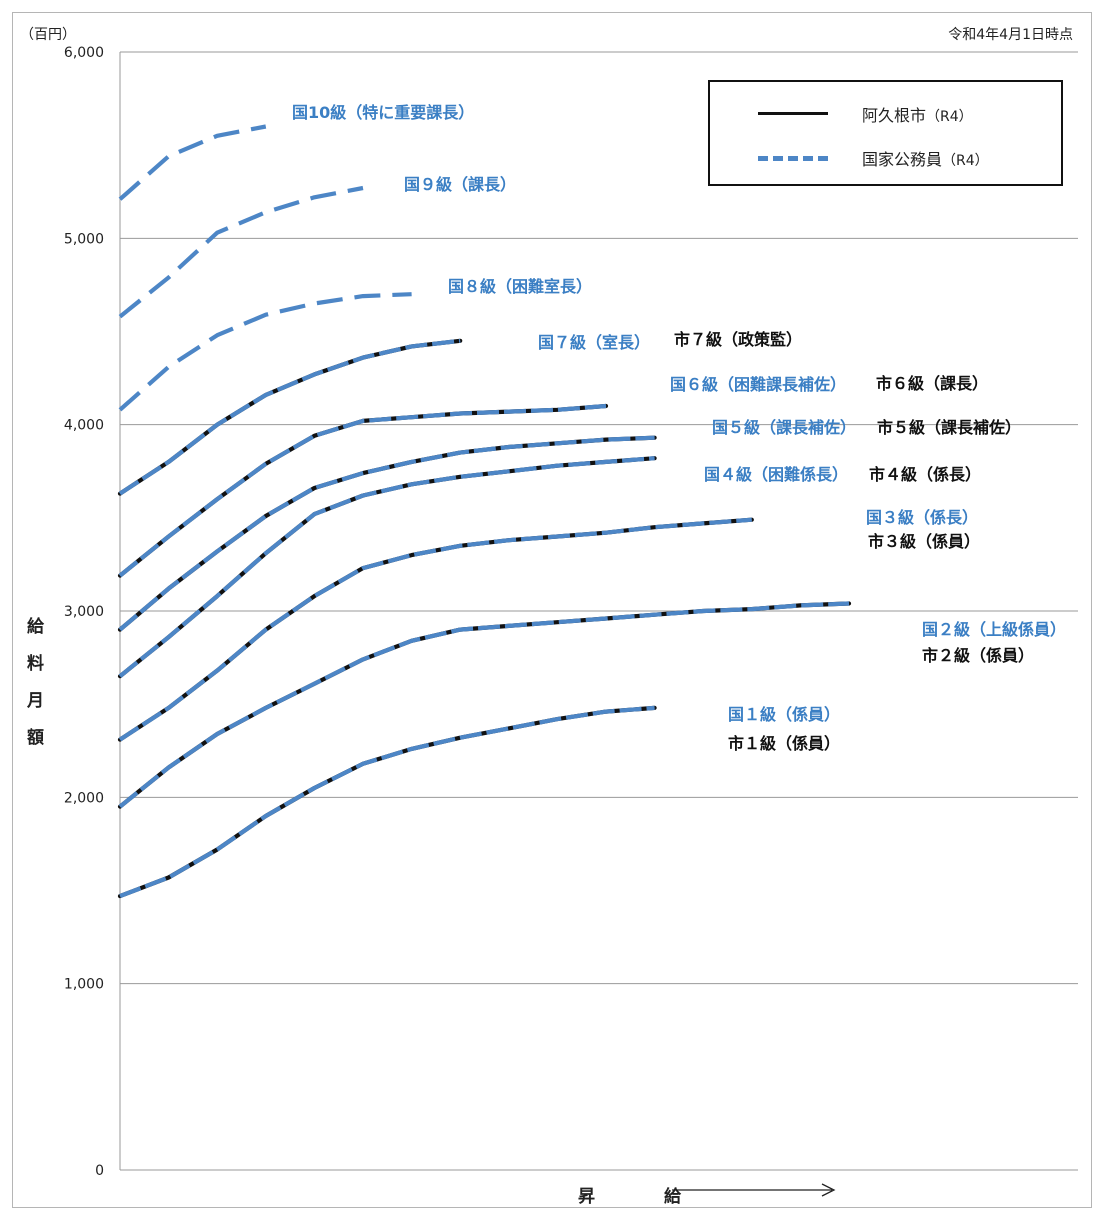  What do you see at coordinates (84, 53) in the screenshot?
I see `y-tick-label: 6,000` at bounding box center [84, 53].